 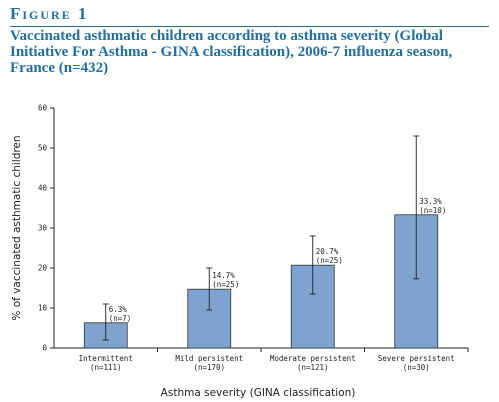 I want to click on x-tick-label: Mild persistent, so click(x=209, y=358).